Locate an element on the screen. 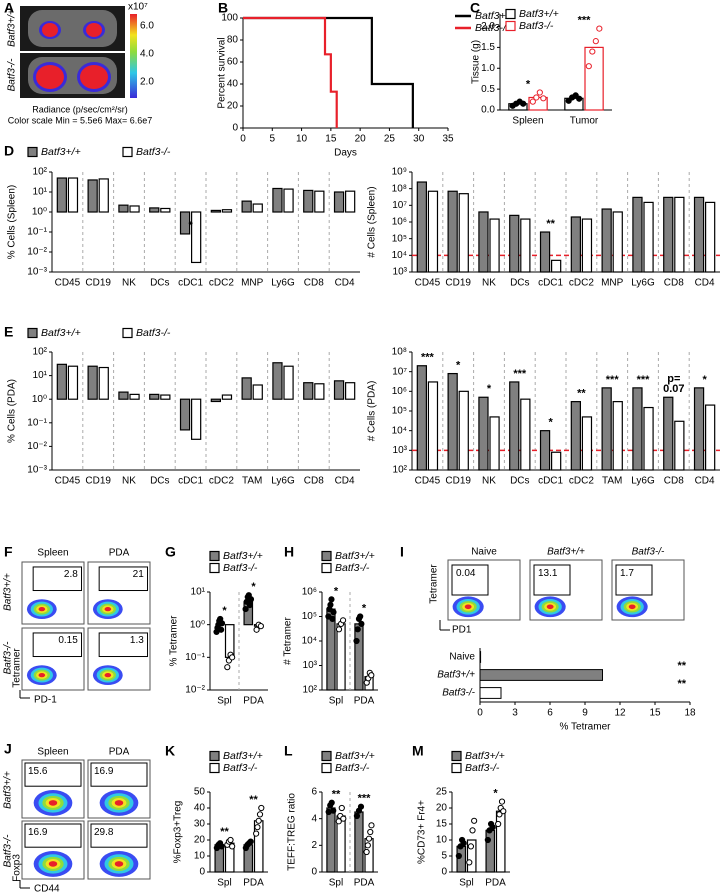 Image resolution: width=728 pixels, height=896 pixels. y-tick-label: 10⁵ is located at coordinates (309, 616).